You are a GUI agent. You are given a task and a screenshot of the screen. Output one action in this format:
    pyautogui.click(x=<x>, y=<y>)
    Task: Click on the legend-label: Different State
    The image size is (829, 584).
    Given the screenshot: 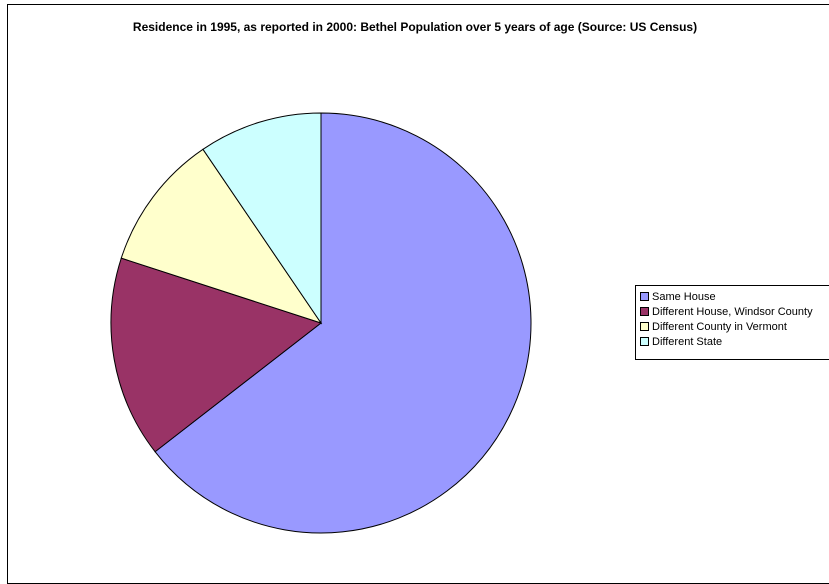 What is the action you would take?
    pyautogui.click(x=687, y=341)
    